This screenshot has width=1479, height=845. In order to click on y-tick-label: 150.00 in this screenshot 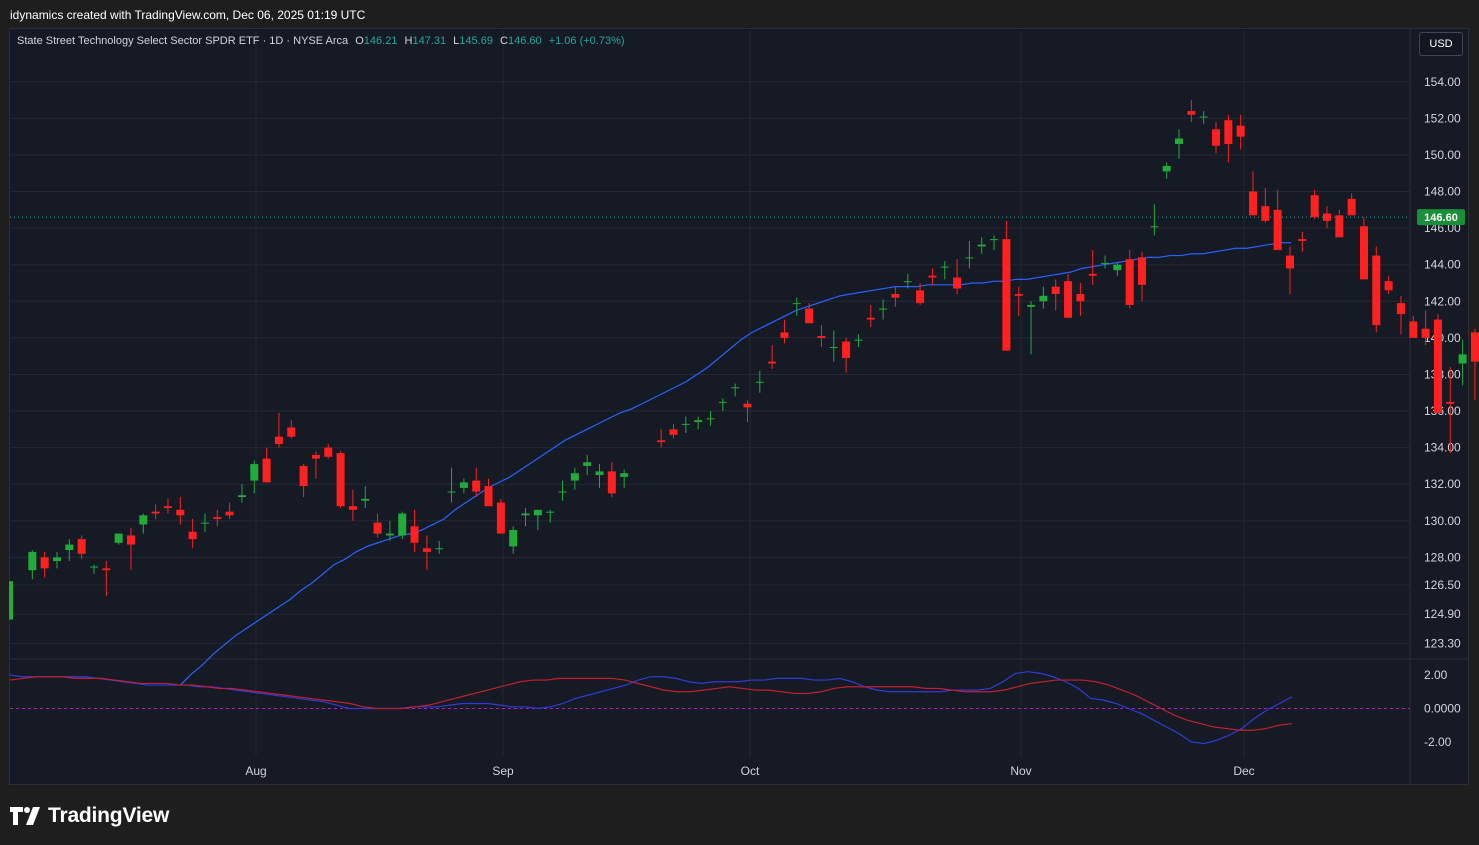, I will do `click(1442, 155)`.